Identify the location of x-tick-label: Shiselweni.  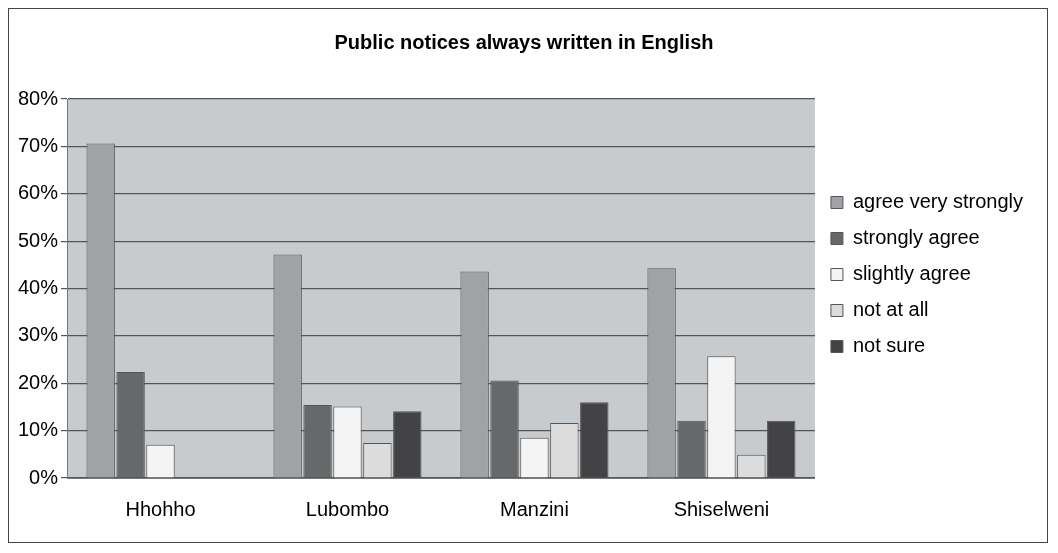
(721, 508).